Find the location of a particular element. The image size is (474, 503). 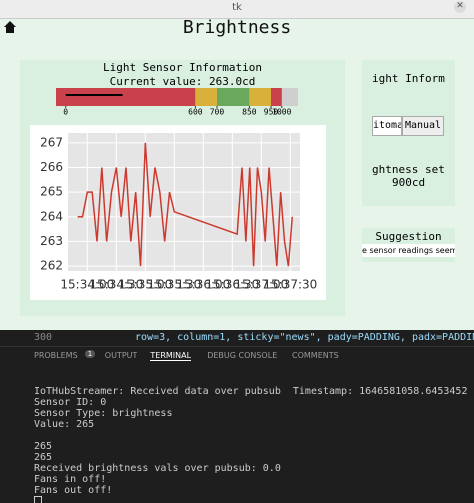

x-tick-label: 15:37:30 is located at coordinates (290, 285).